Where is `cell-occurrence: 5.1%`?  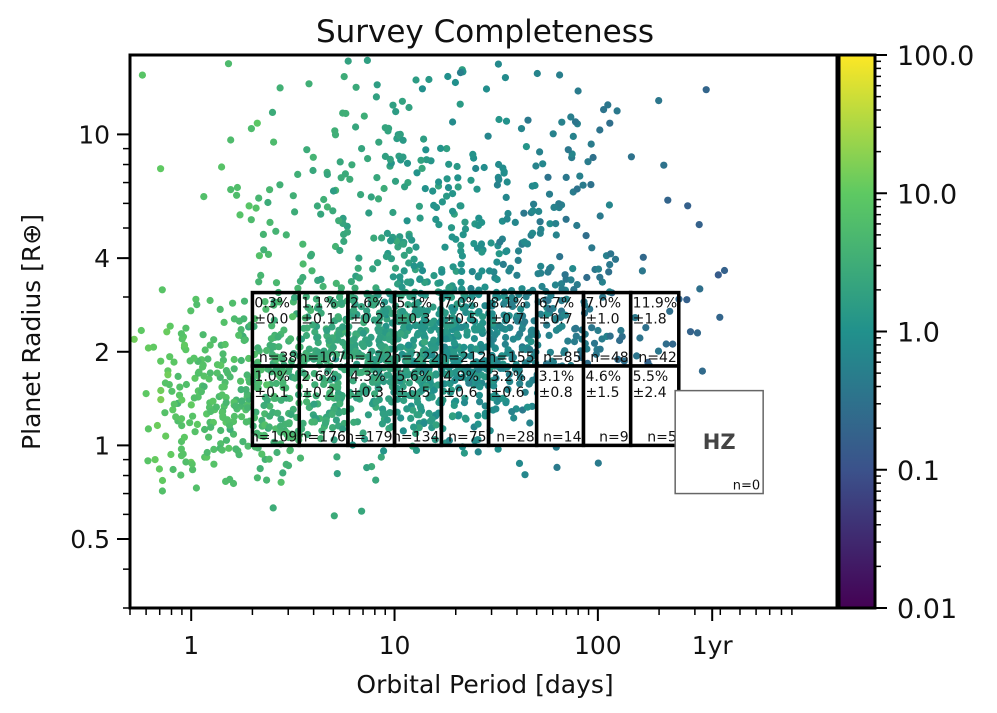
cell-occurrence: 5.1% is located at coordinates (415, 304).